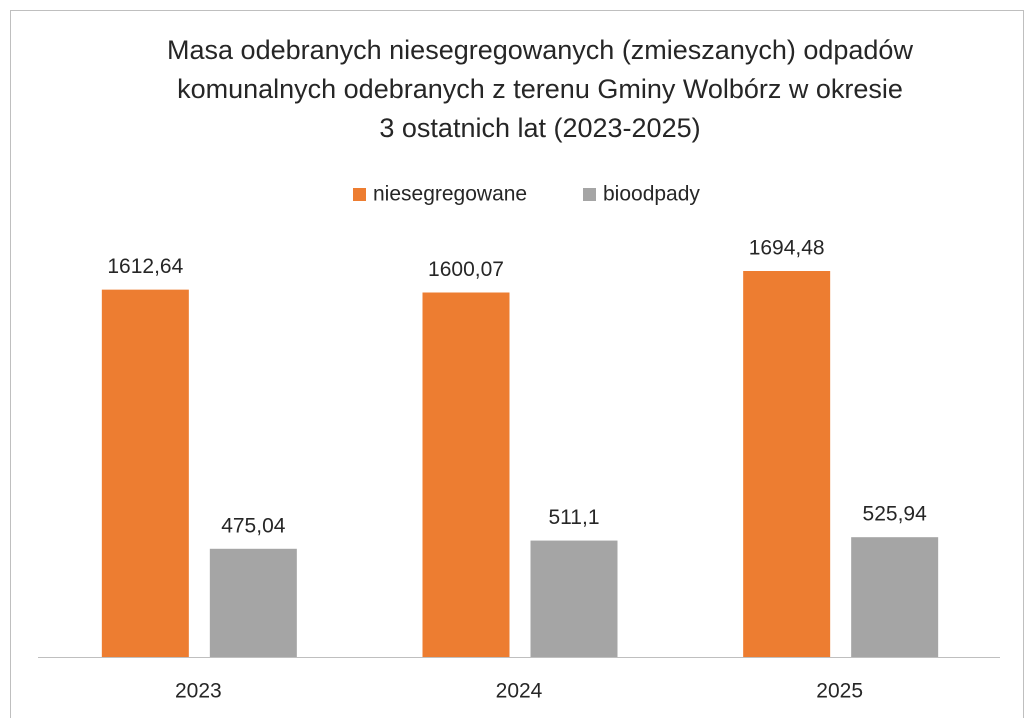 This screenshot has height=718, width=1034. Describe the element at coordinates (145, 266) in the screenshot. I see `data-label: 1612,64` at that location.